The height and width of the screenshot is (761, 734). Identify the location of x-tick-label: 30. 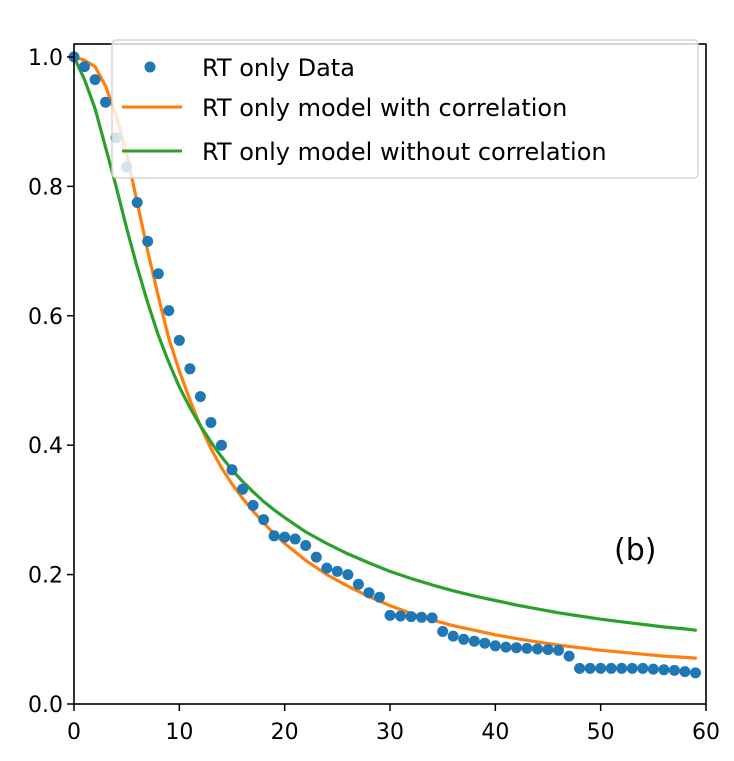
(390, 732).